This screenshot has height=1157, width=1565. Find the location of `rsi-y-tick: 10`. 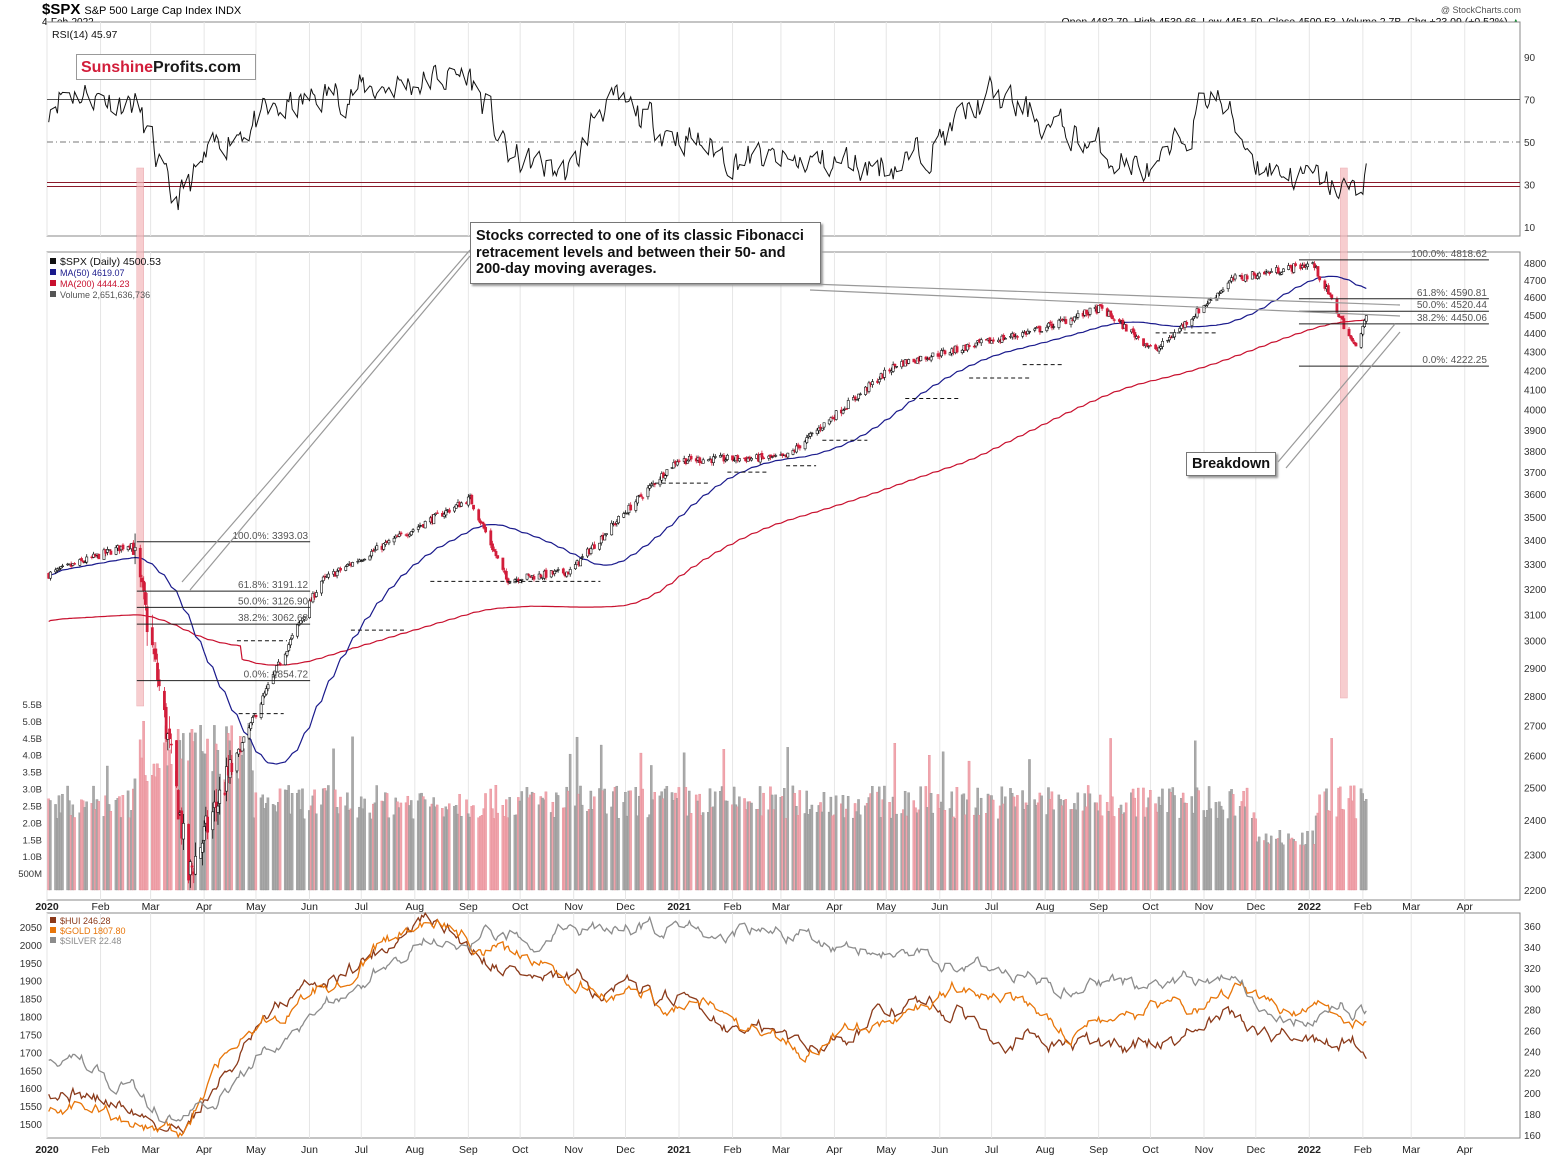

rsi-y-tick: 10 is located at coordinates (1530, 228).